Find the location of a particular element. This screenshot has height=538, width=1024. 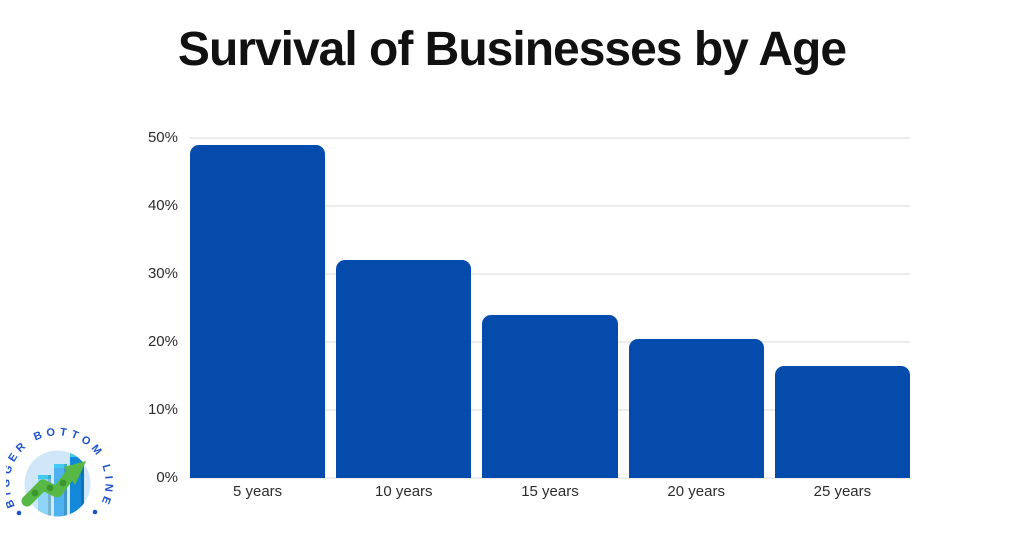

y-tick-label: 10% is located at coordinates (162, 409).